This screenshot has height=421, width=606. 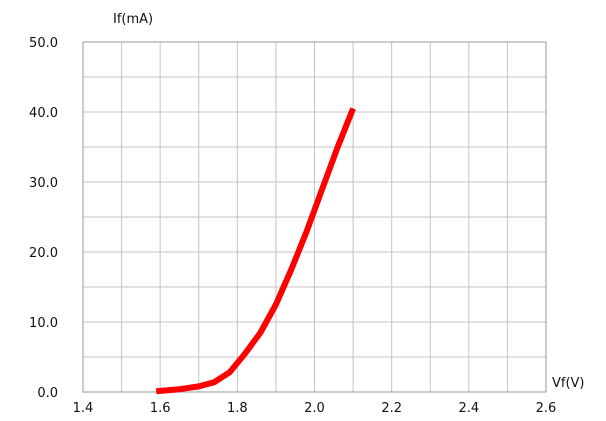 I want to click on y-axis-title: If(mA), so click(x=133, y=19).